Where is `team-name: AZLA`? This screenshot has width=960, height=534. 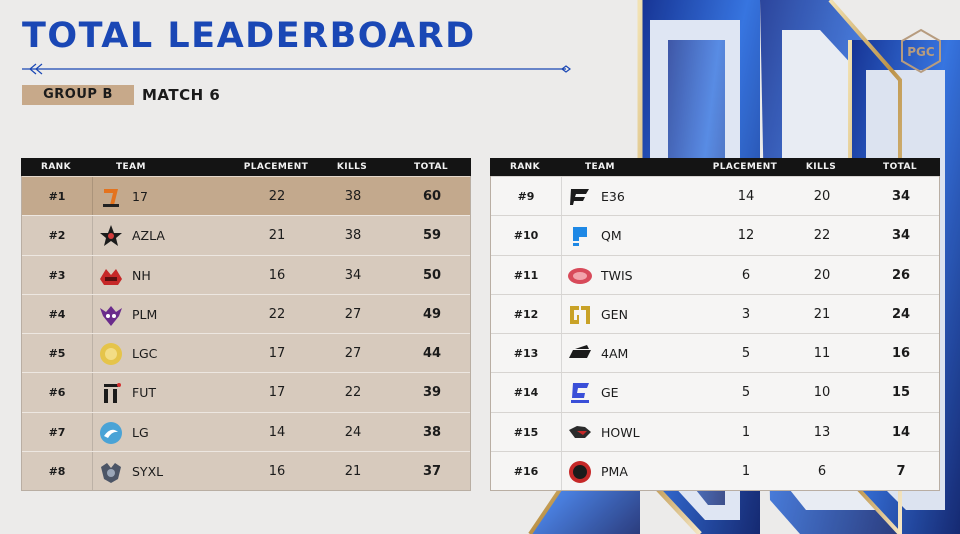 team-name: AZLA is located at coordinates (148, 236).